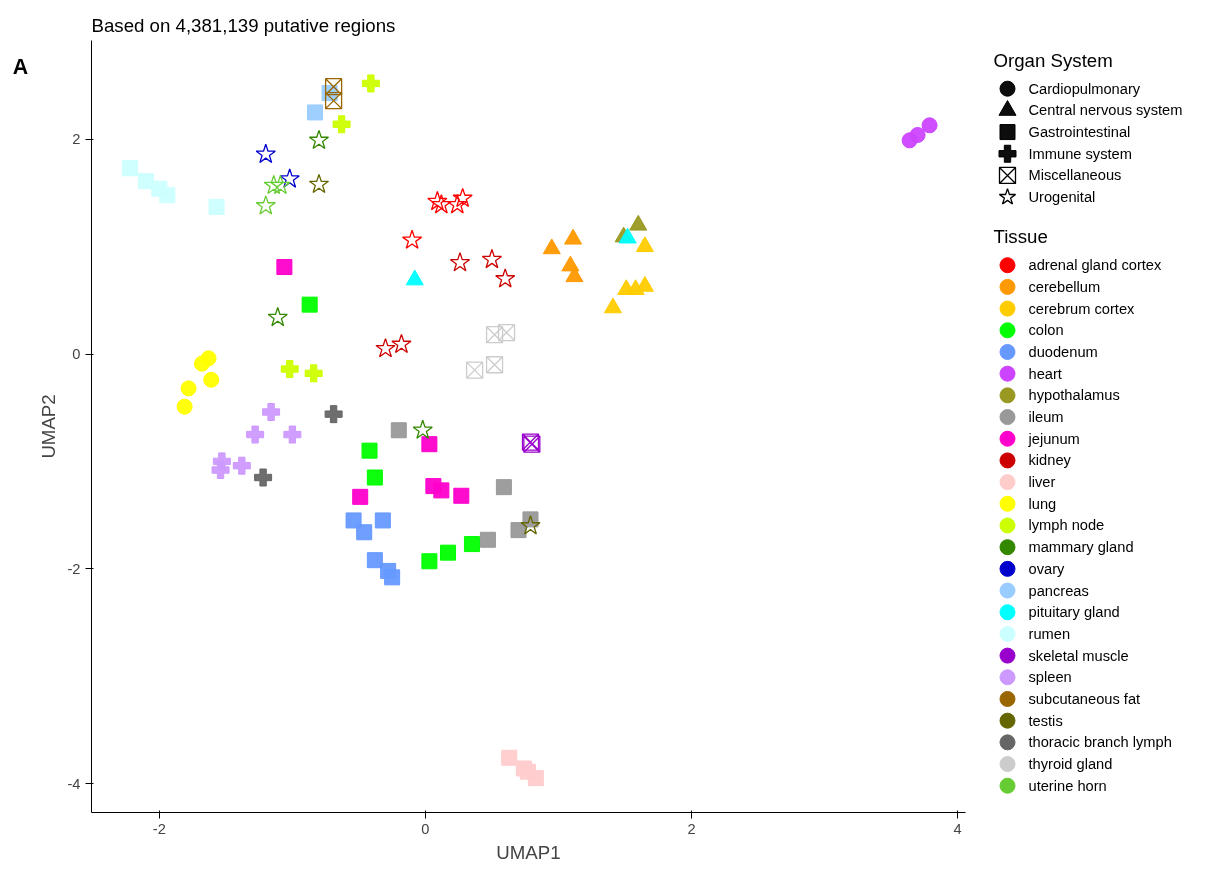 The height and width of the screenshot is (872, 1205). Describe the element at coordinates (1042, 482) in the screenshot. I see `legend-label: liver` at that location.